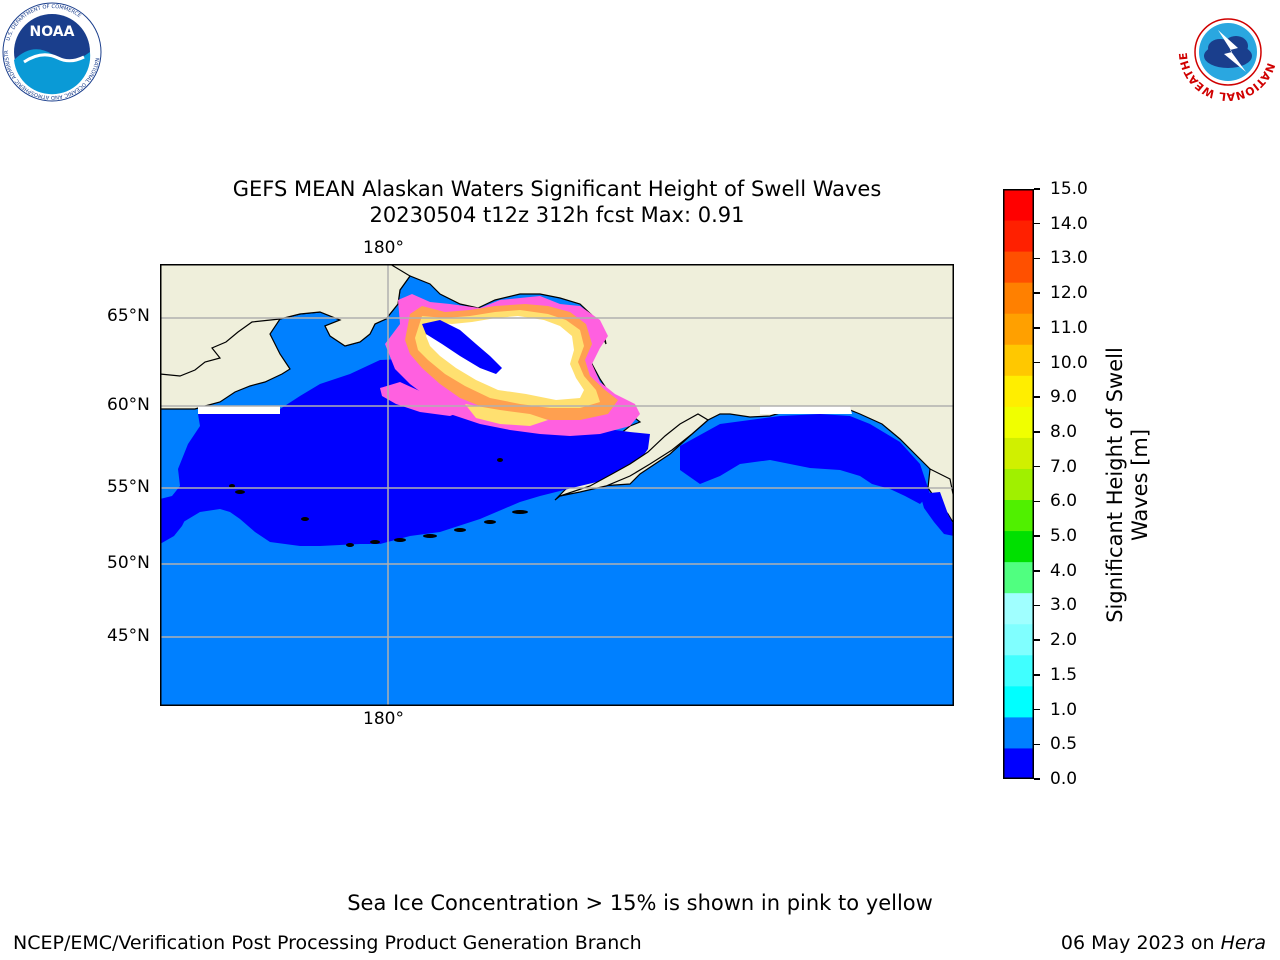  Describe the element at coordinates (1069, 362) in the screenshot. I see `colorbar-tick-label: 10.0` at that location.